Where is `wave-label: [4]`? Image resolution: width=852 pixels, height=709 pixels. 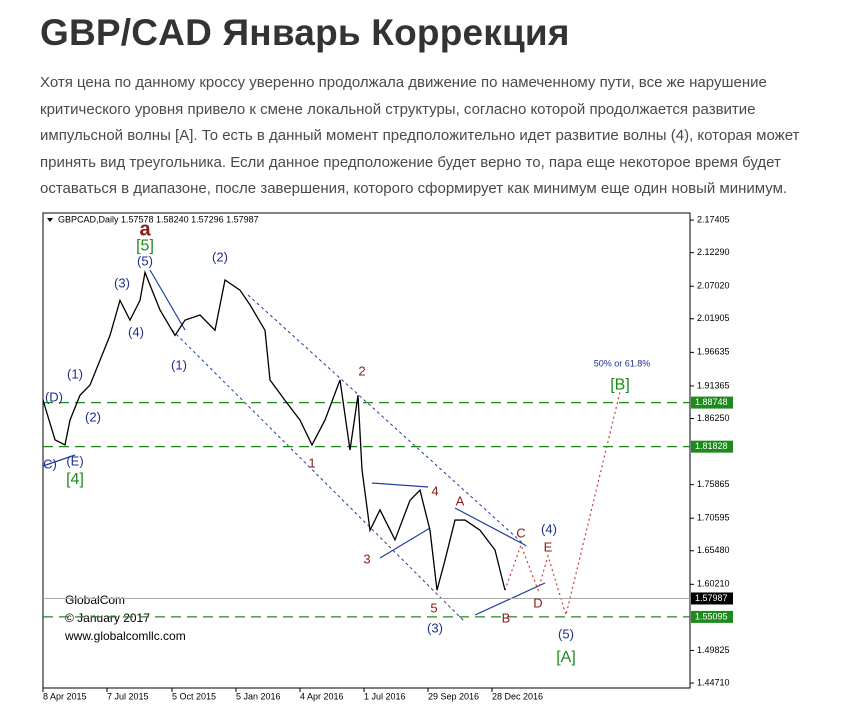 wave-label: [4] is located at coordinates (75, 479).